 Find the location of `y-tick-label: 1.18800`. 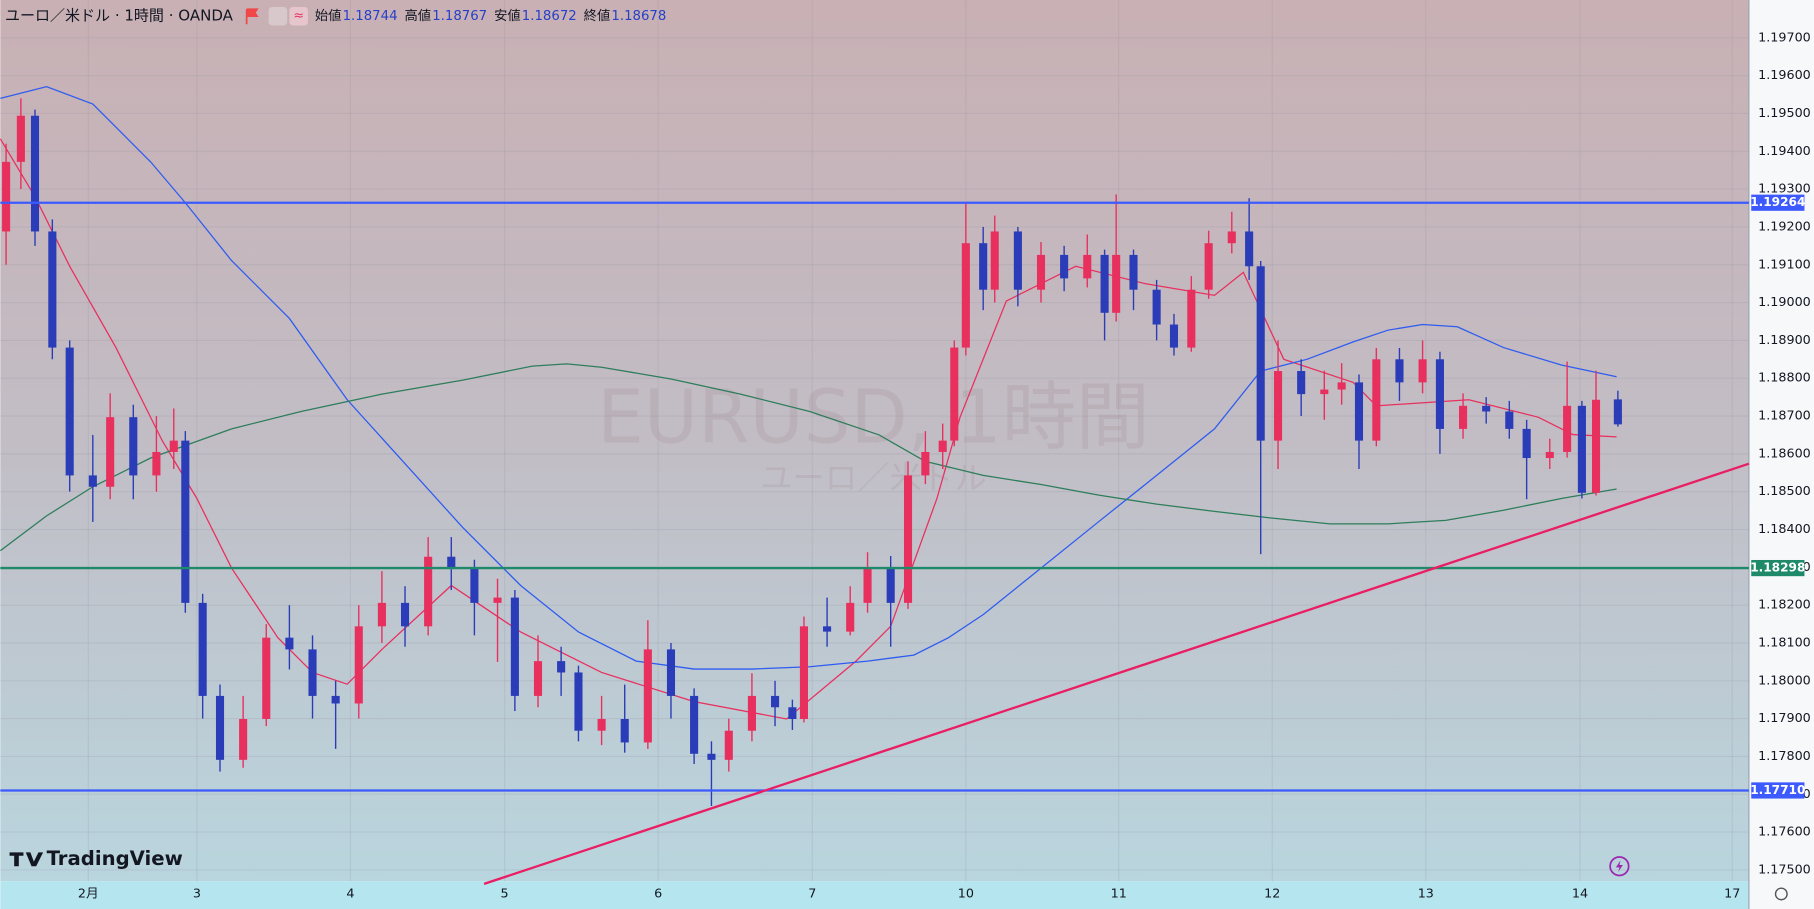

y-tick-label: 1.18800 is located at coordinates (1784, 377).